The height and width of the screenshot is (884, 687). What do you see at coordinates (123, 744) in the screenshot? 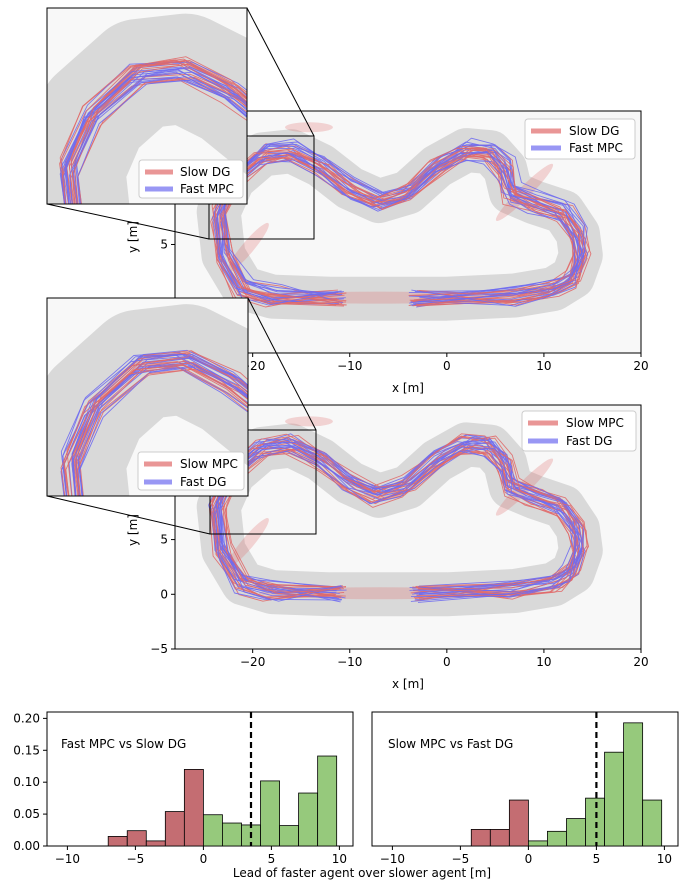
I see `histogram-title: Fast MPC vs Slow DG` at bounding box center [123, 744].